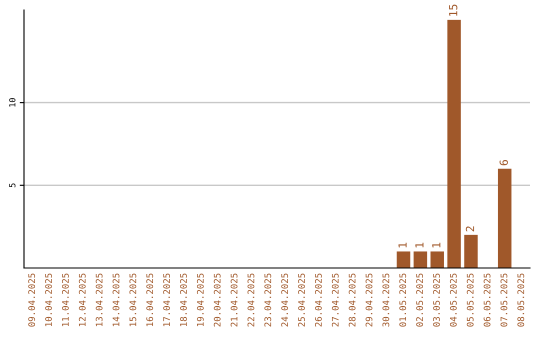 The width and height of the screenshot is (540, 340). I want to click on x-tick-label: 15.04.2025, so click(132, 300).